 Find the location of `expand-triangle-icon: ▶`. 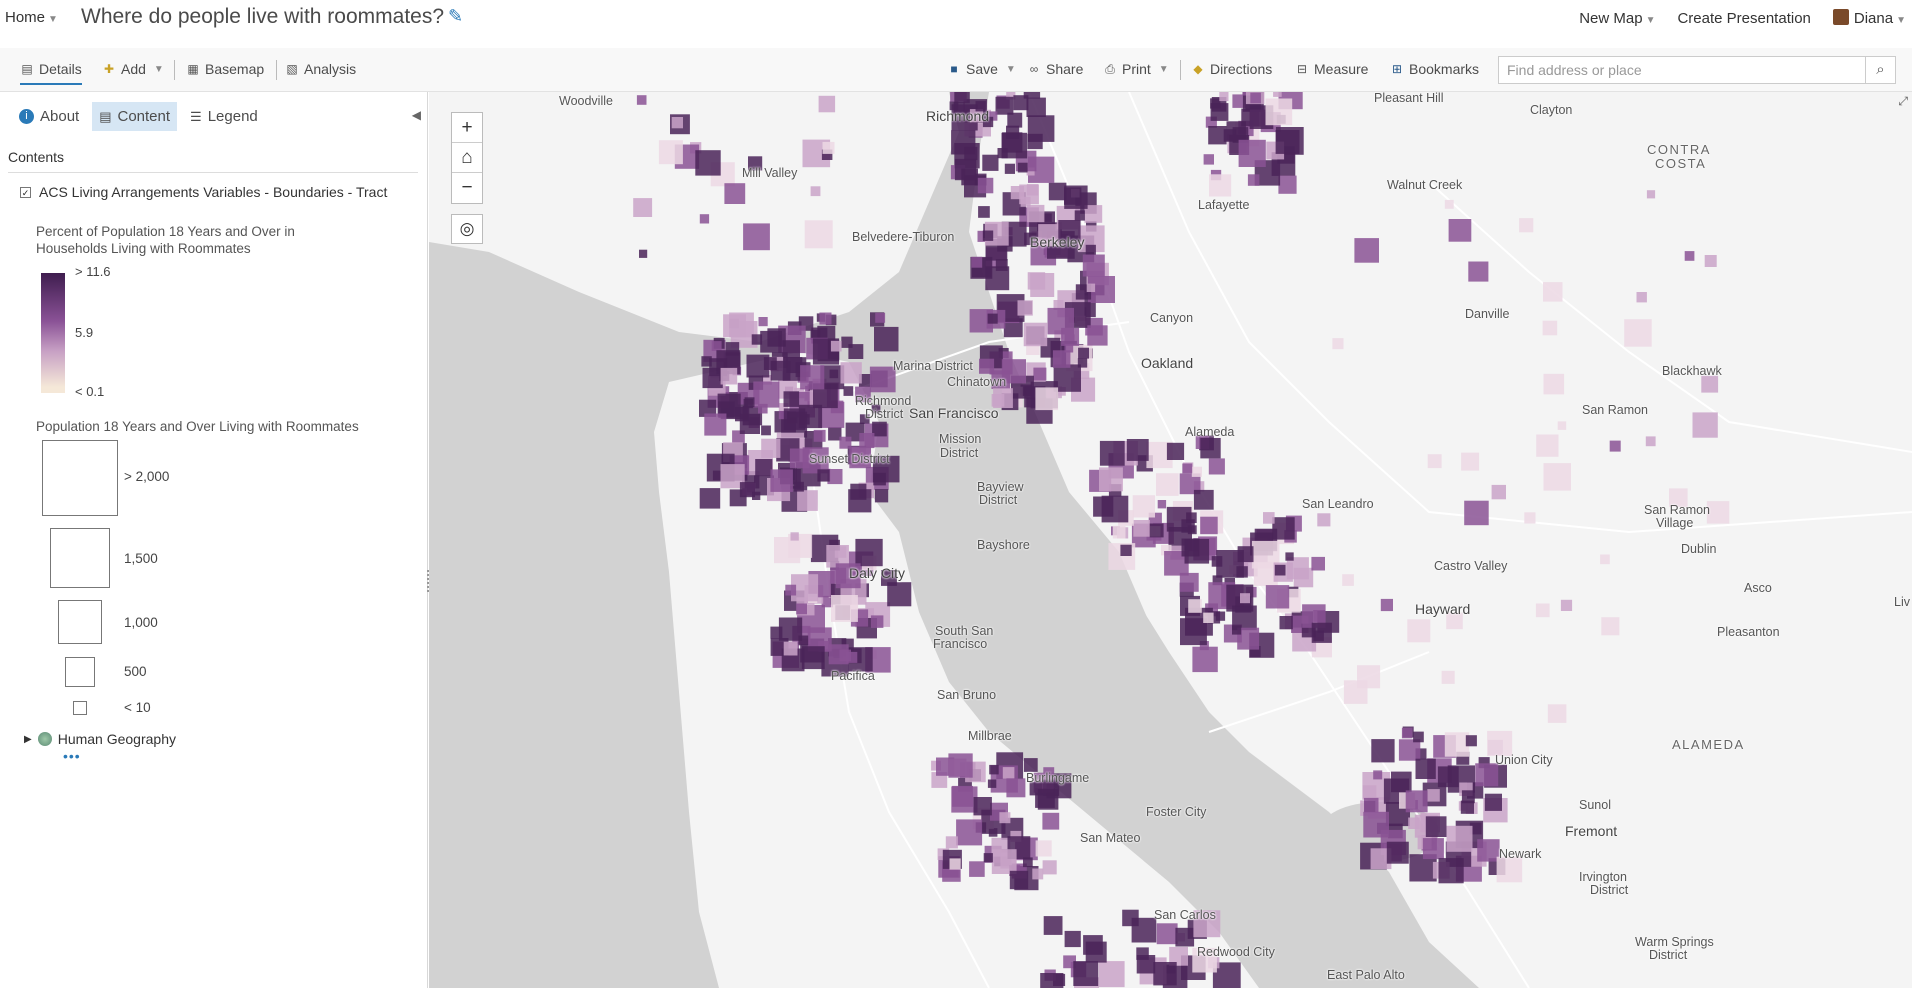

expand-triangle-icon: ▶ is located at coordinates (28, 739).